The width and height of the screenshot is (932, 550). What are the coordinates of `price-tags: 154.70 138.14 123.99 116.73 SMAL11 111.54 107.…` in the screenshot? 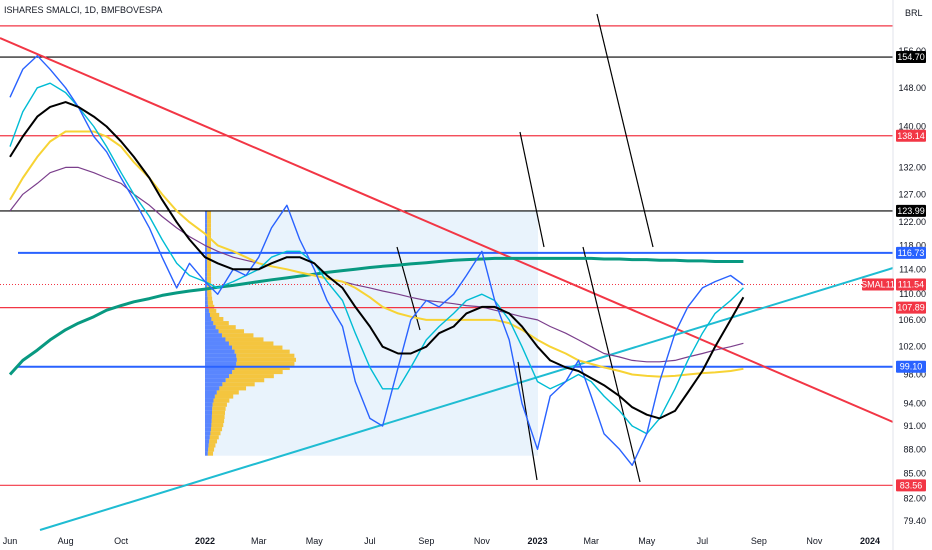 It's located at (893, 271).